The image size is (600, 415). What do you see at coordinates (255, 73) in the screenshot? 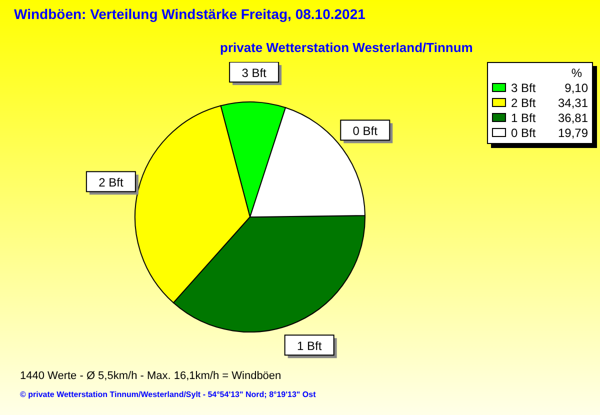
I see `slice-label: 3 Bft` at bounding box center [255, 73].